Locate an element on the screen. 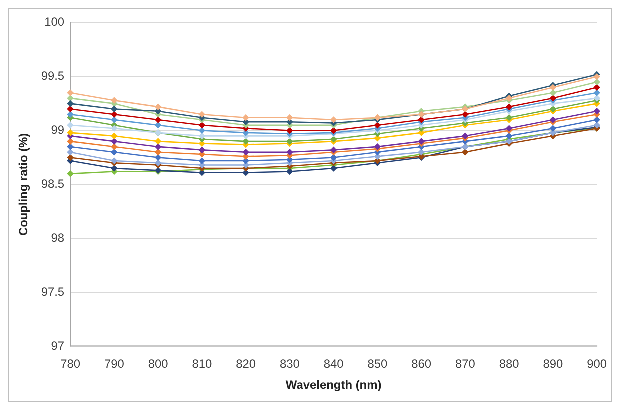 This screenshot has height=410, width=620. y-tick-label: 99.5 is located at coordinates (53, 76).